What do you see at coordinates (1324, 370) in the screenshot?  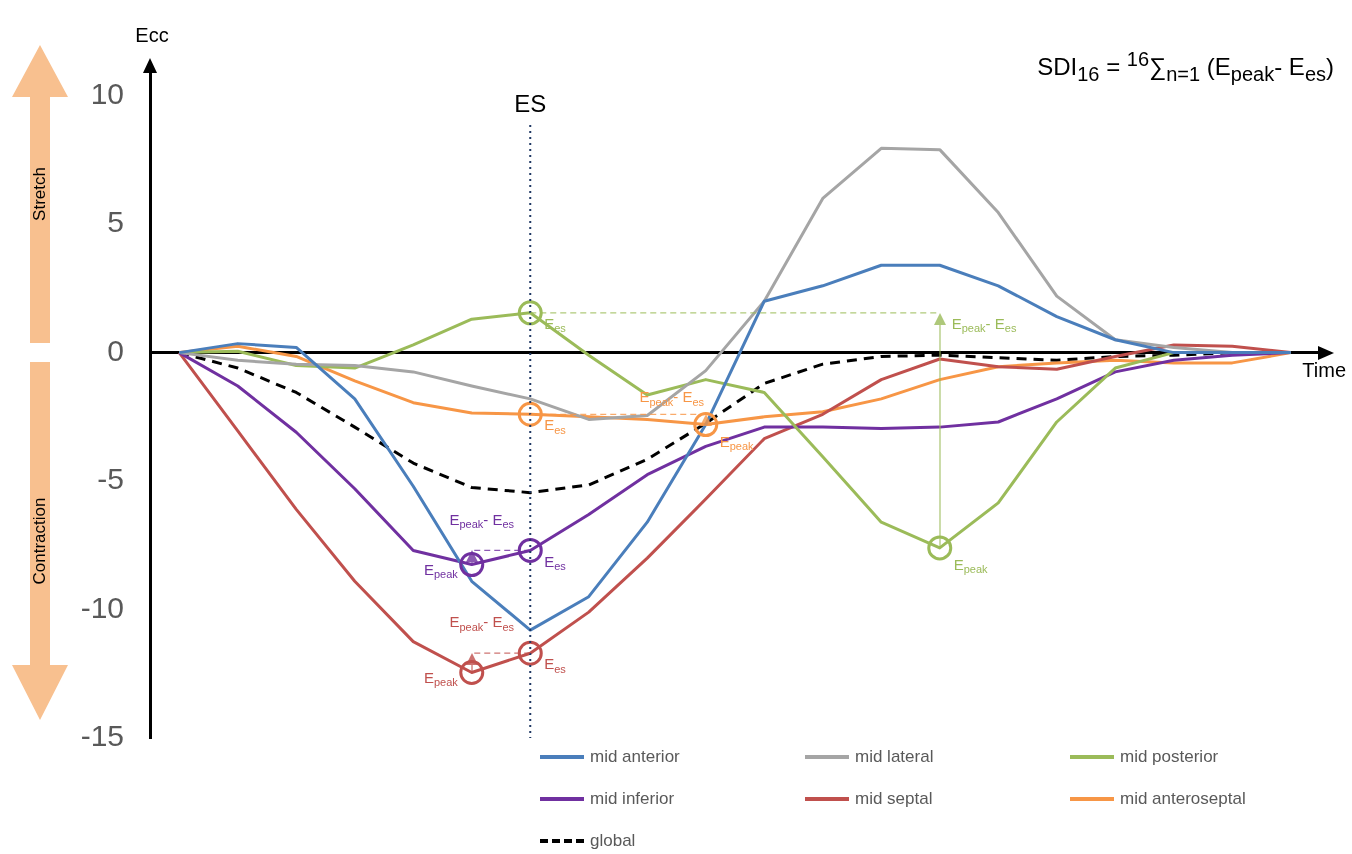 I see `x-axis-title: Time` at bounding box center [1324, 370].